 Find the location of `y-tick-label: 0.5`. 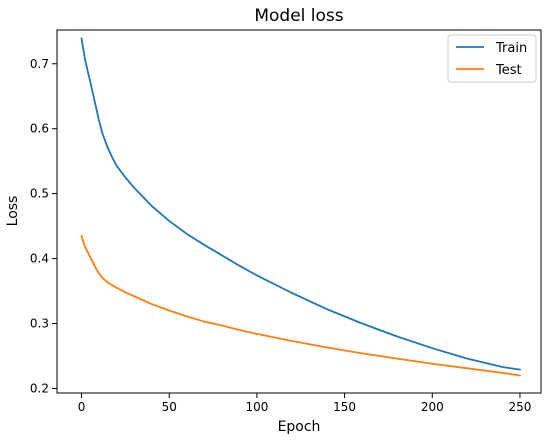

y-tick-label: 0.5 is located at coordinates (39, 194).